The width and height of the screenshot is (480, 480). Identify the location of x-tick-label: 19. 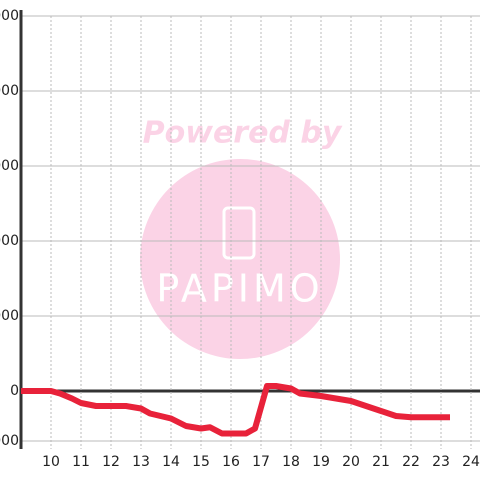
(321, 462).